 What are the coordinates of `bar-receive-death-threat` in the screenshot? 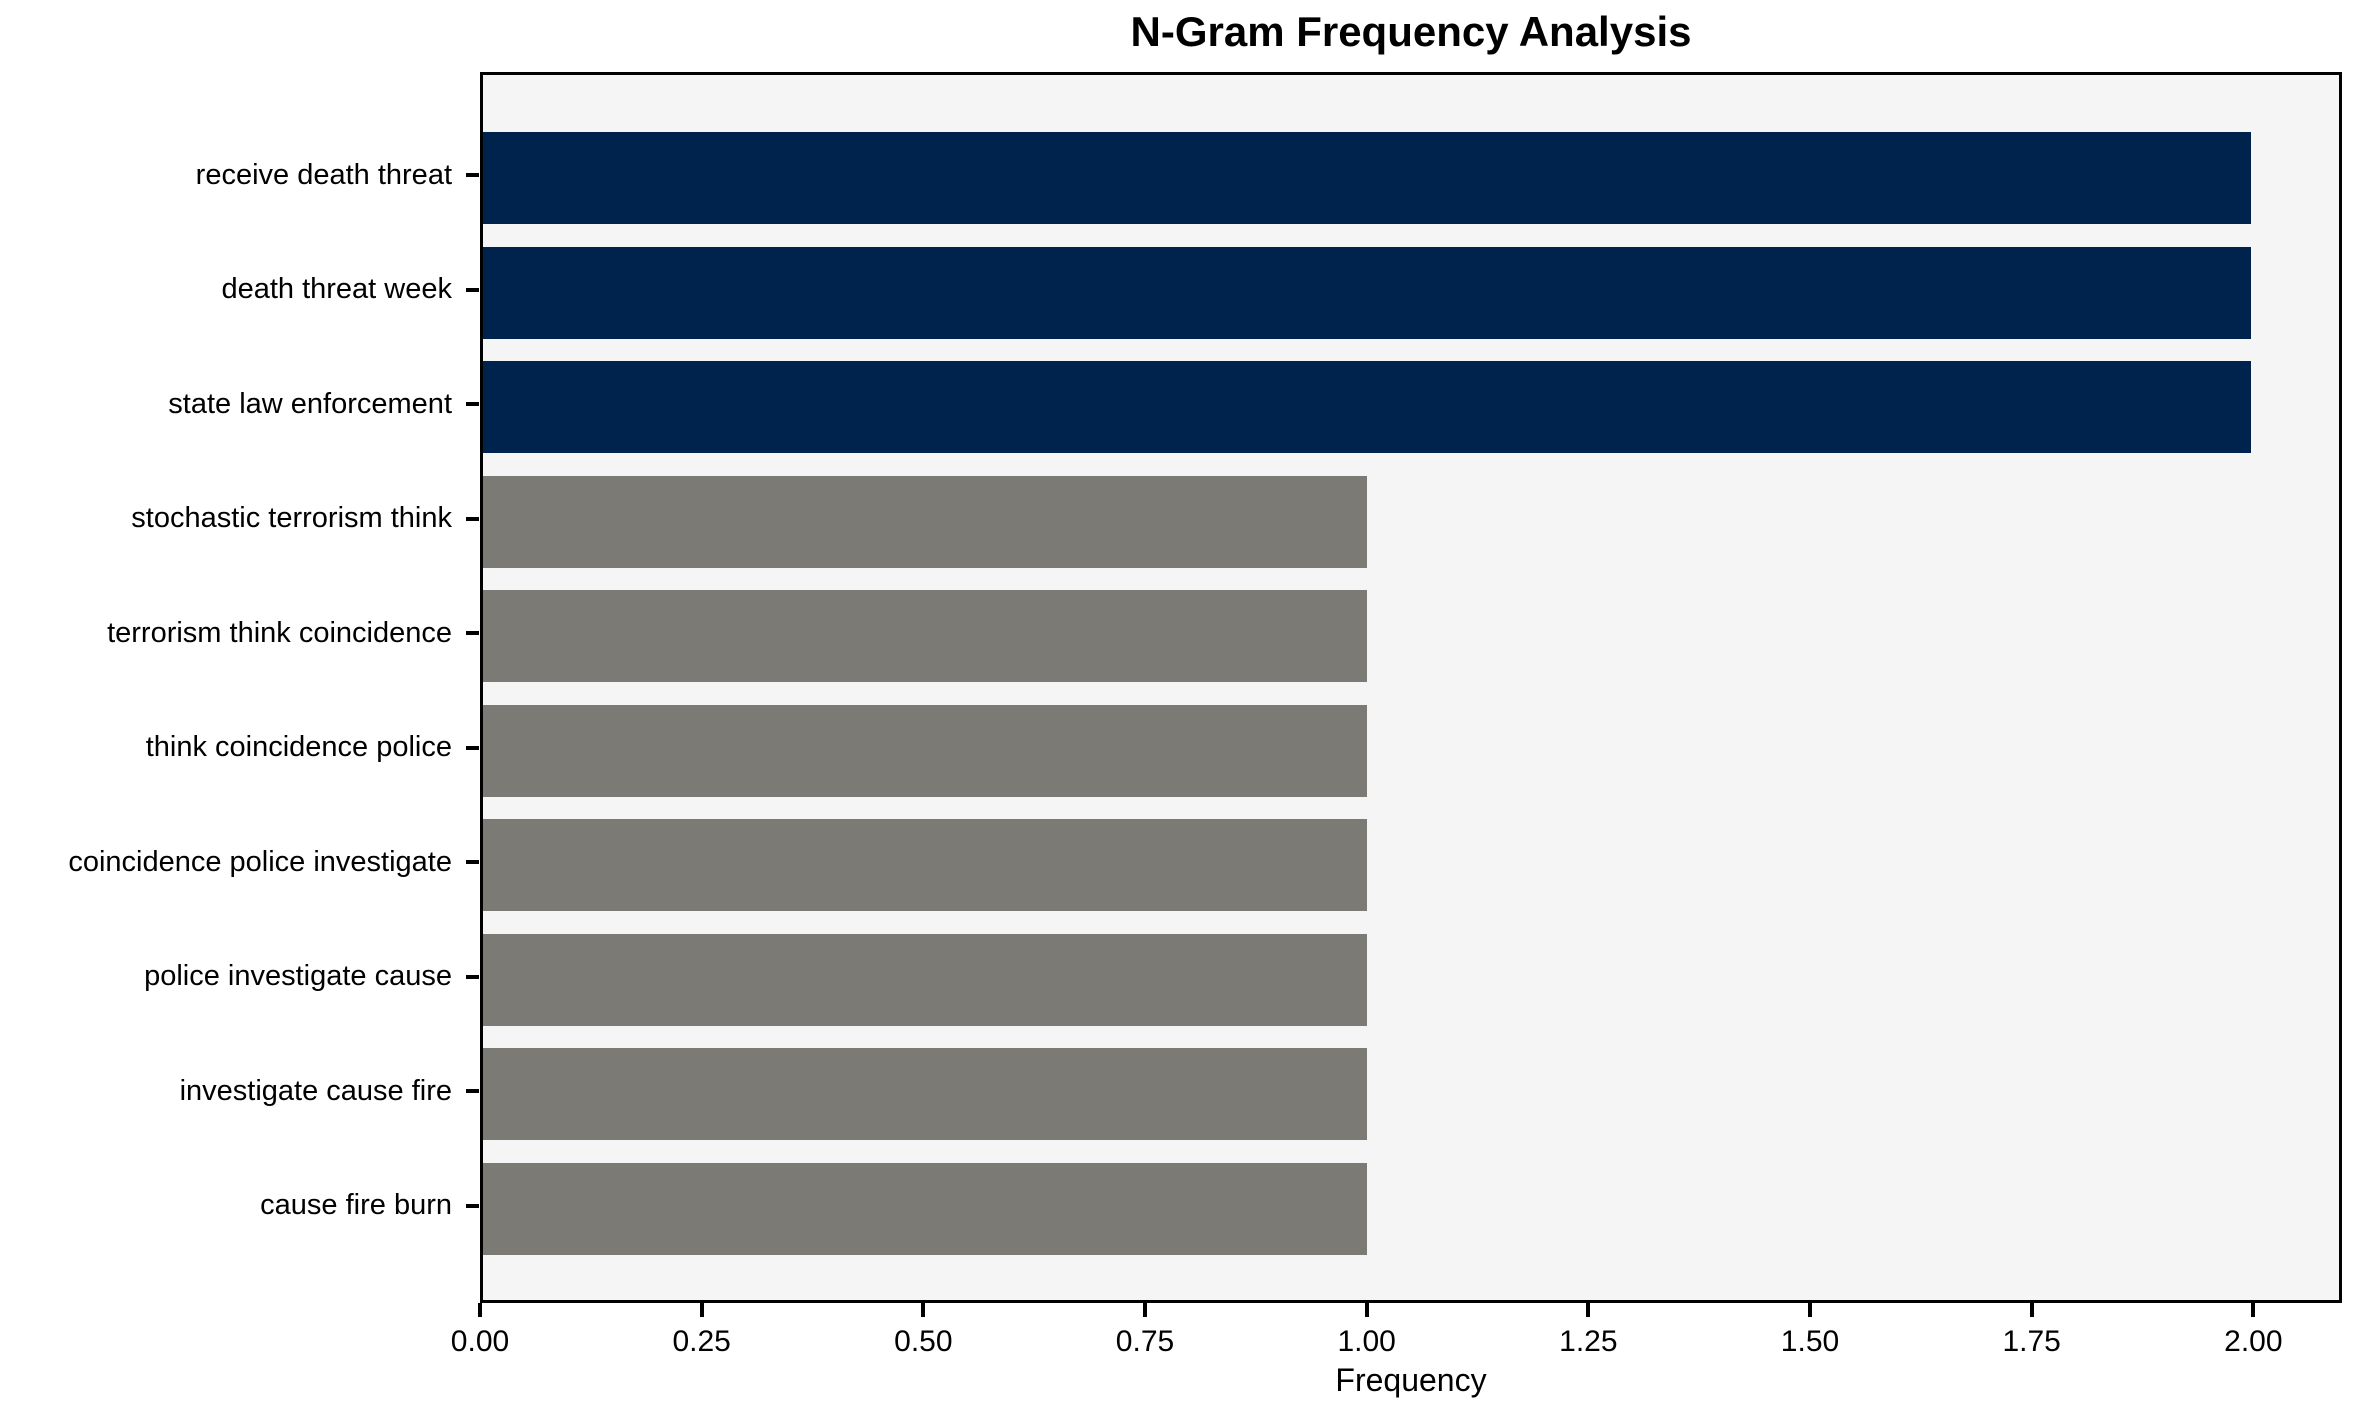 It's located at (1367, 178).